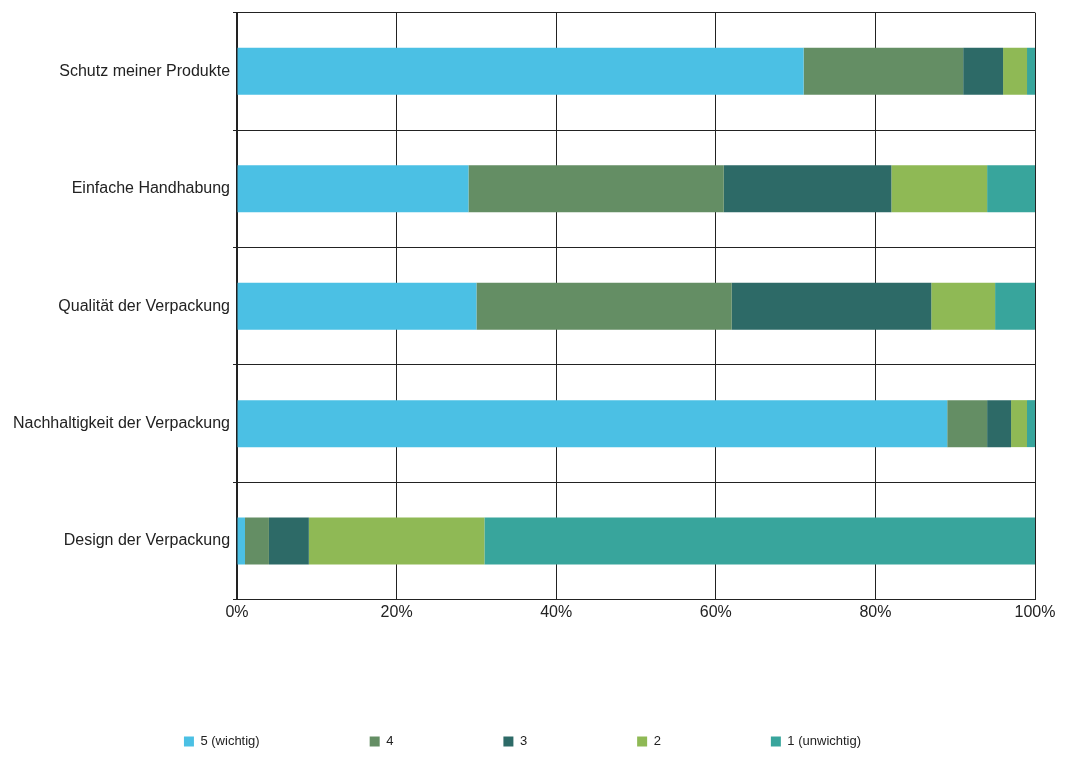 Image resolution: width=1065 pixels, height=778 pixels. What do you see at coordinates (237, 611) in the screenshot?
I see `x-tick-label: 0%` at bounding box center [237, 611].